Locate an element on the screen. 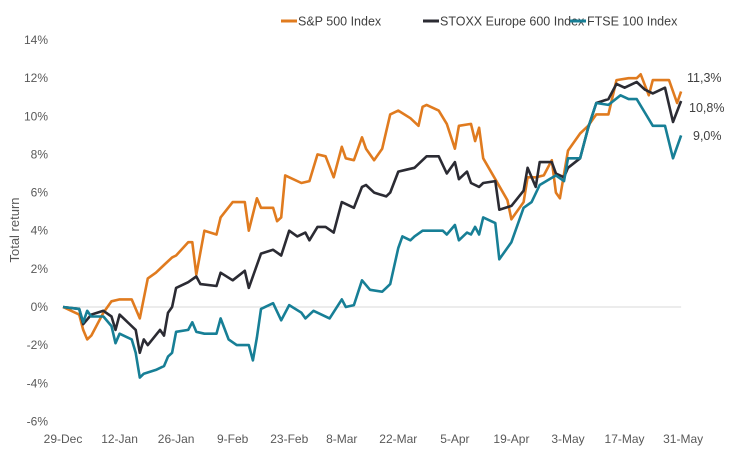 The height and width of the screenshot is (455, 731). x-tick-label: 12-Jan is located at coordinates (119, 439).